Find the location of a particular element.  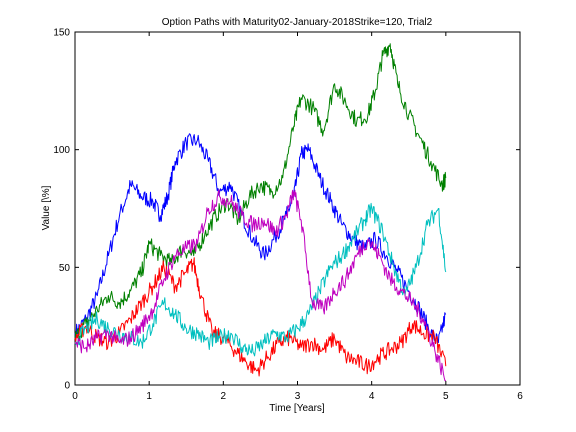

y-tick-label: 0 is located at coordinates (67, 386).